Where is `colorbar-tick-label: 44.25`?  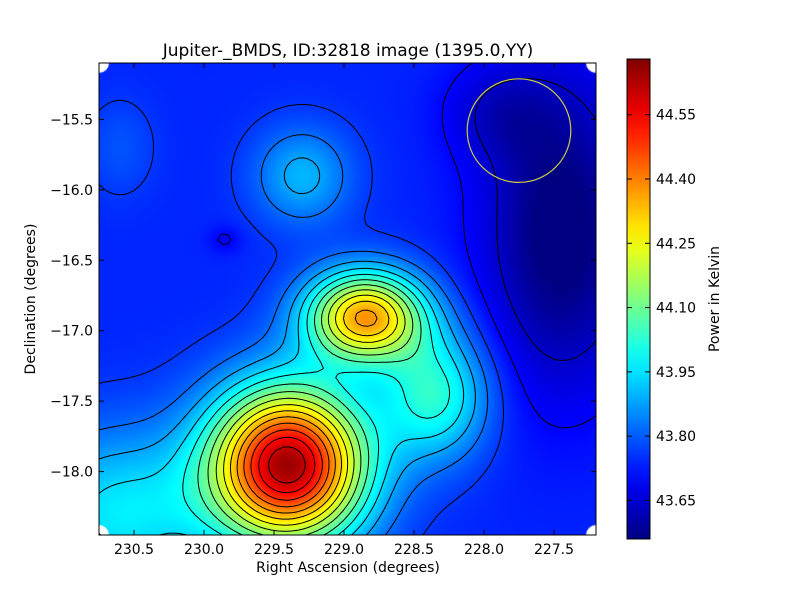
colorbar-tick-label: 44.25 is located at coordinates (676, 244).